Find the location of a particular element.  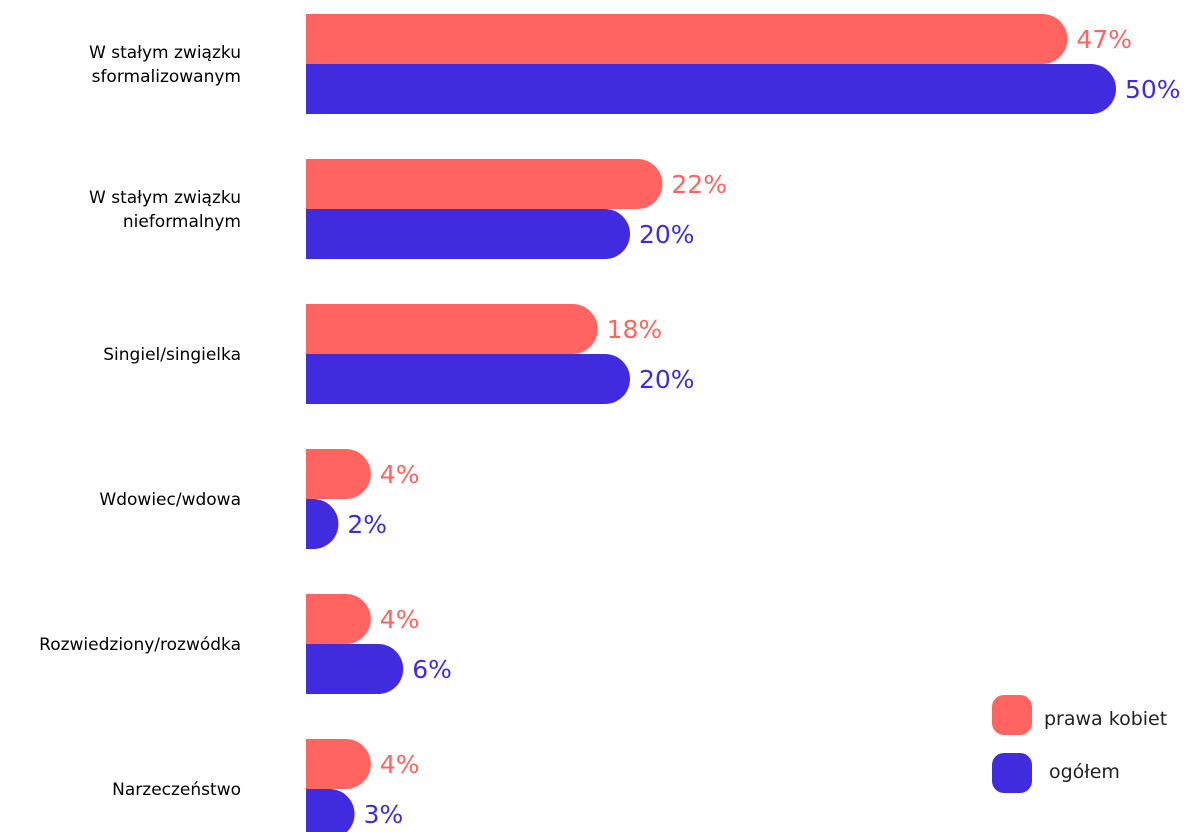

value-label-prawa-kobiet-singiel-singielka: 18% is located at coordinates (635, 329).